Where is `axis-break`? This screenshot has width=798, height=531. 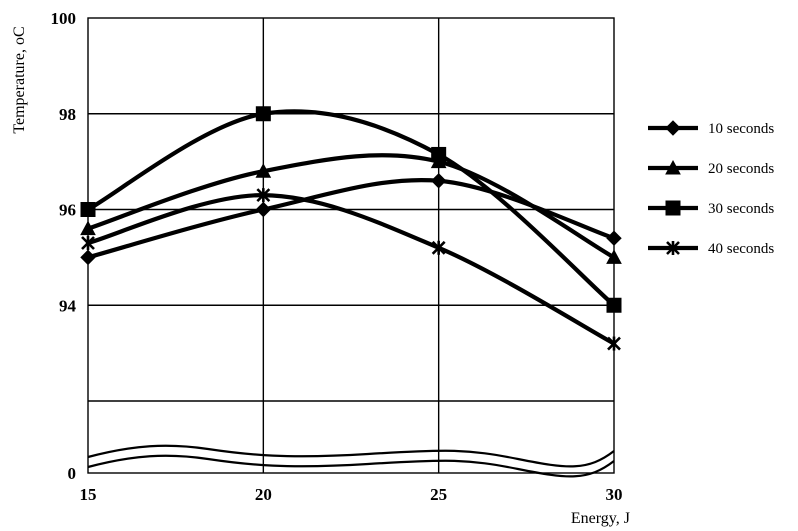 axis-break is located at coordinates (351, 461).